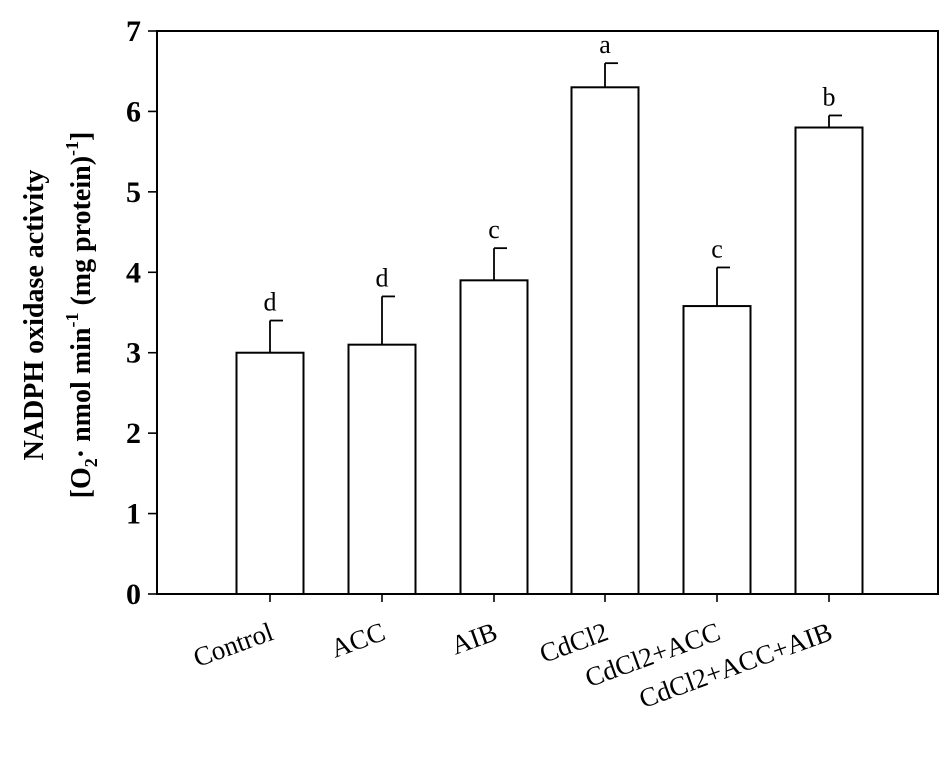  Describe the element at coordinates (81, 315) in the screenshot. I see `y-axis-label-line2: [O2· nmol min-1 (mg protein)-1]` at that location.